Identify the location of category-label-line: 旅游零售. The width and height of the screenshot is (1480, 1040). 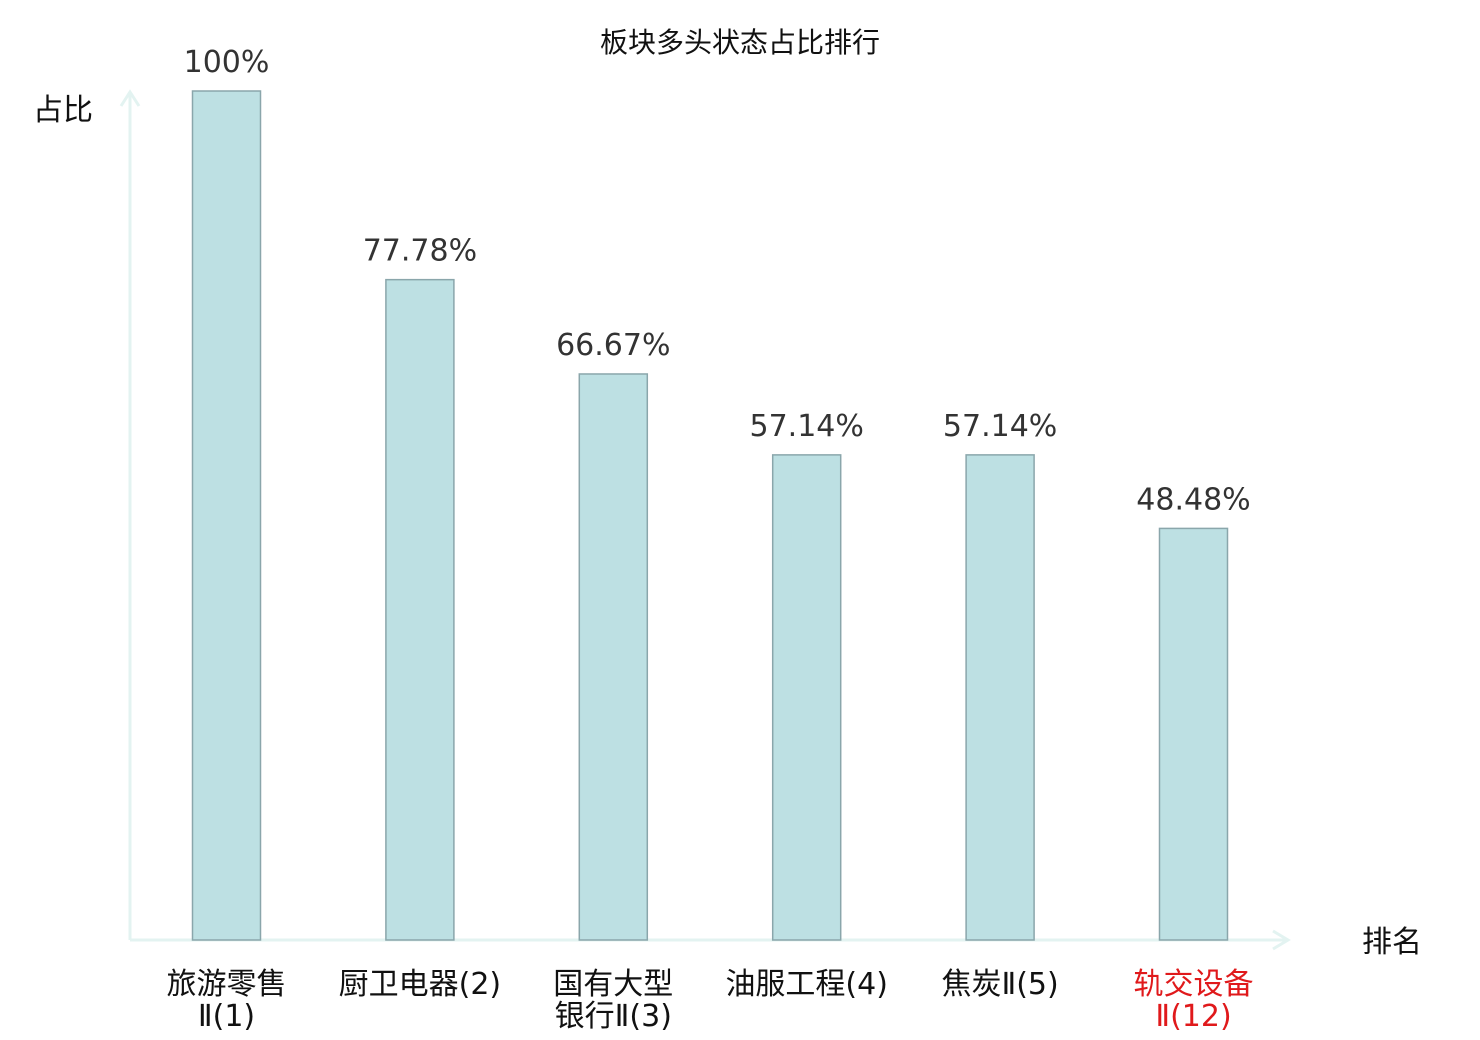
(227, 984).